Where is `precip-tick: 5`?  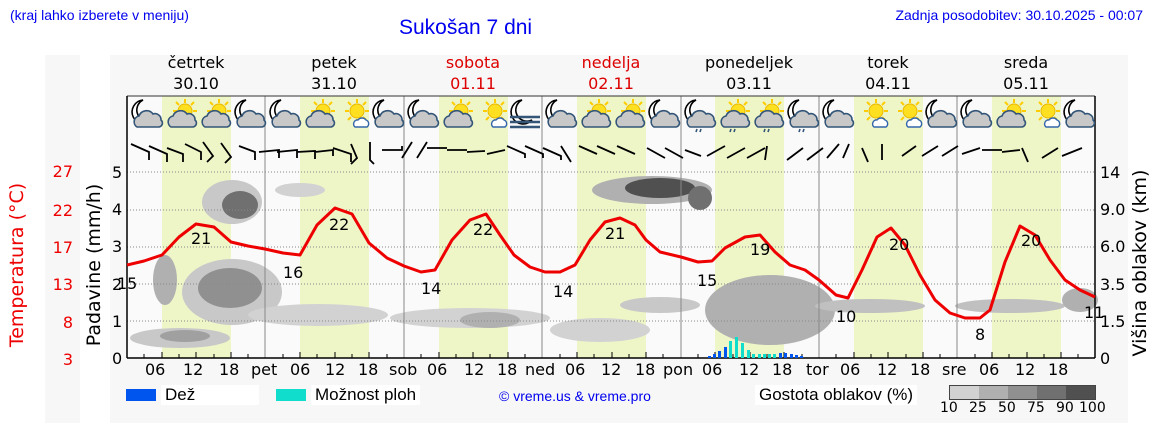
precip-tick: 5 is located at coordinates (117, 172).